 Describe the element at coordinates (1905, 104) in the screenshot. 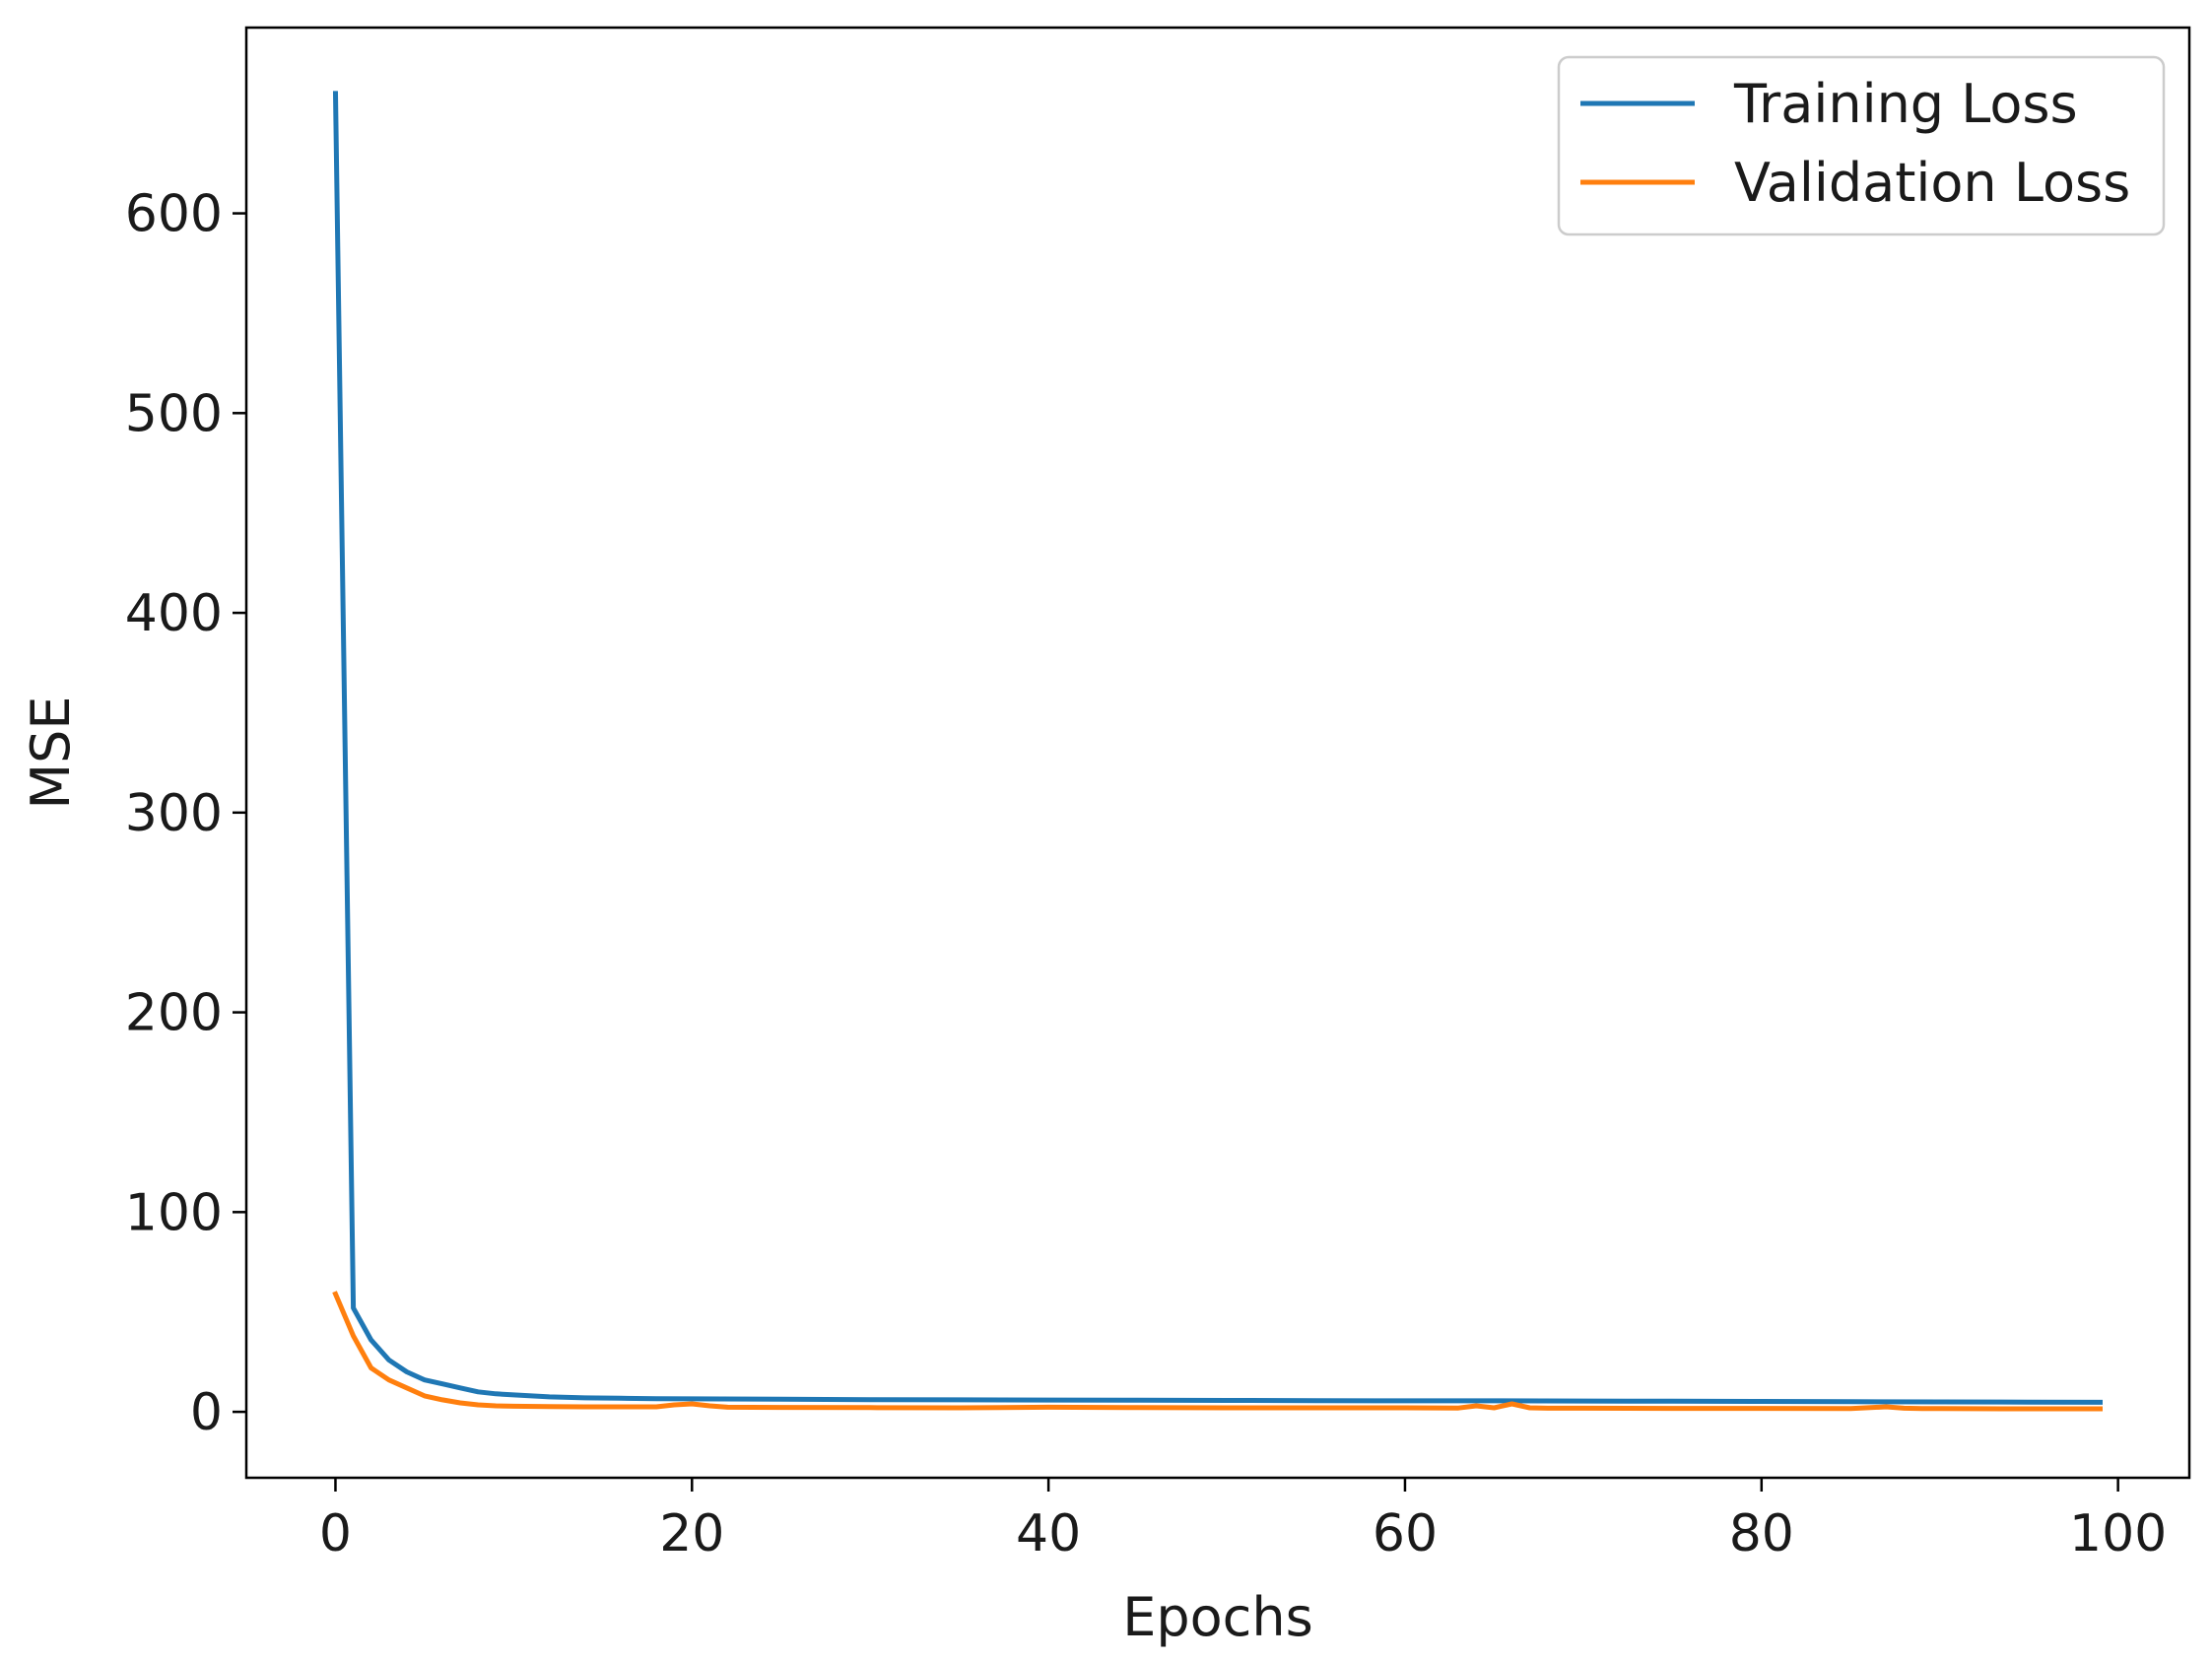

I see `legend-label-training-loss: Training Loss` at that location.